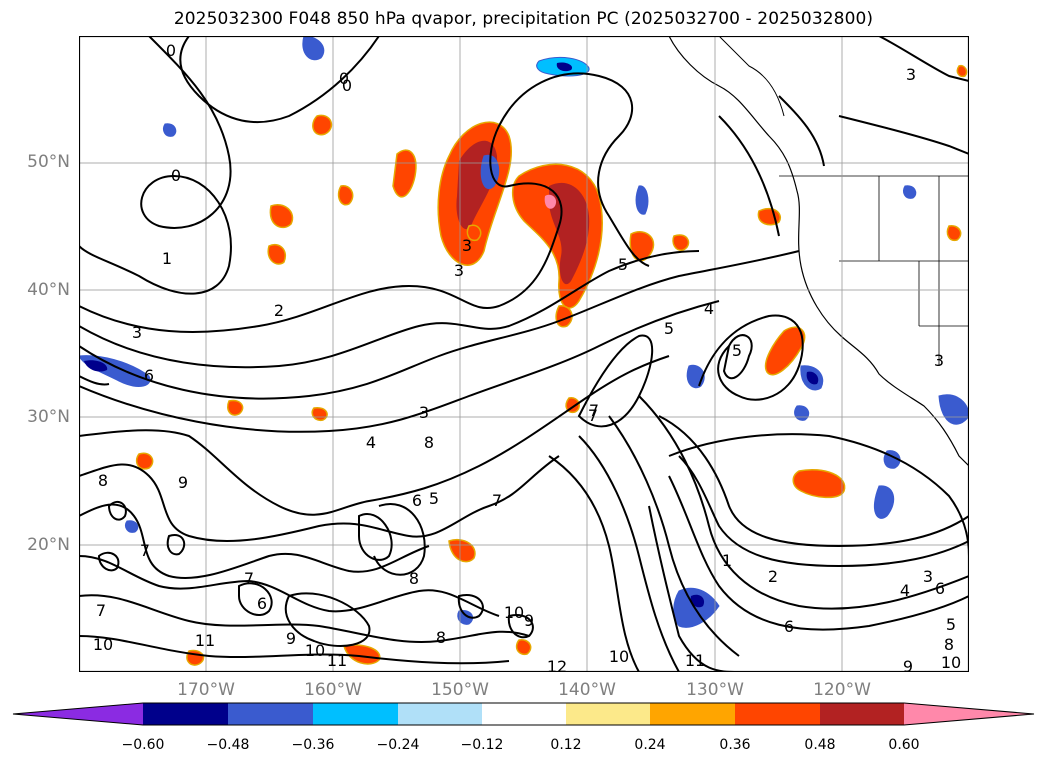  What do you see at coordinates (735, 745) in the screenshot?
I see `colorbar-tick: 0.36` at bounding box center [735, 745].